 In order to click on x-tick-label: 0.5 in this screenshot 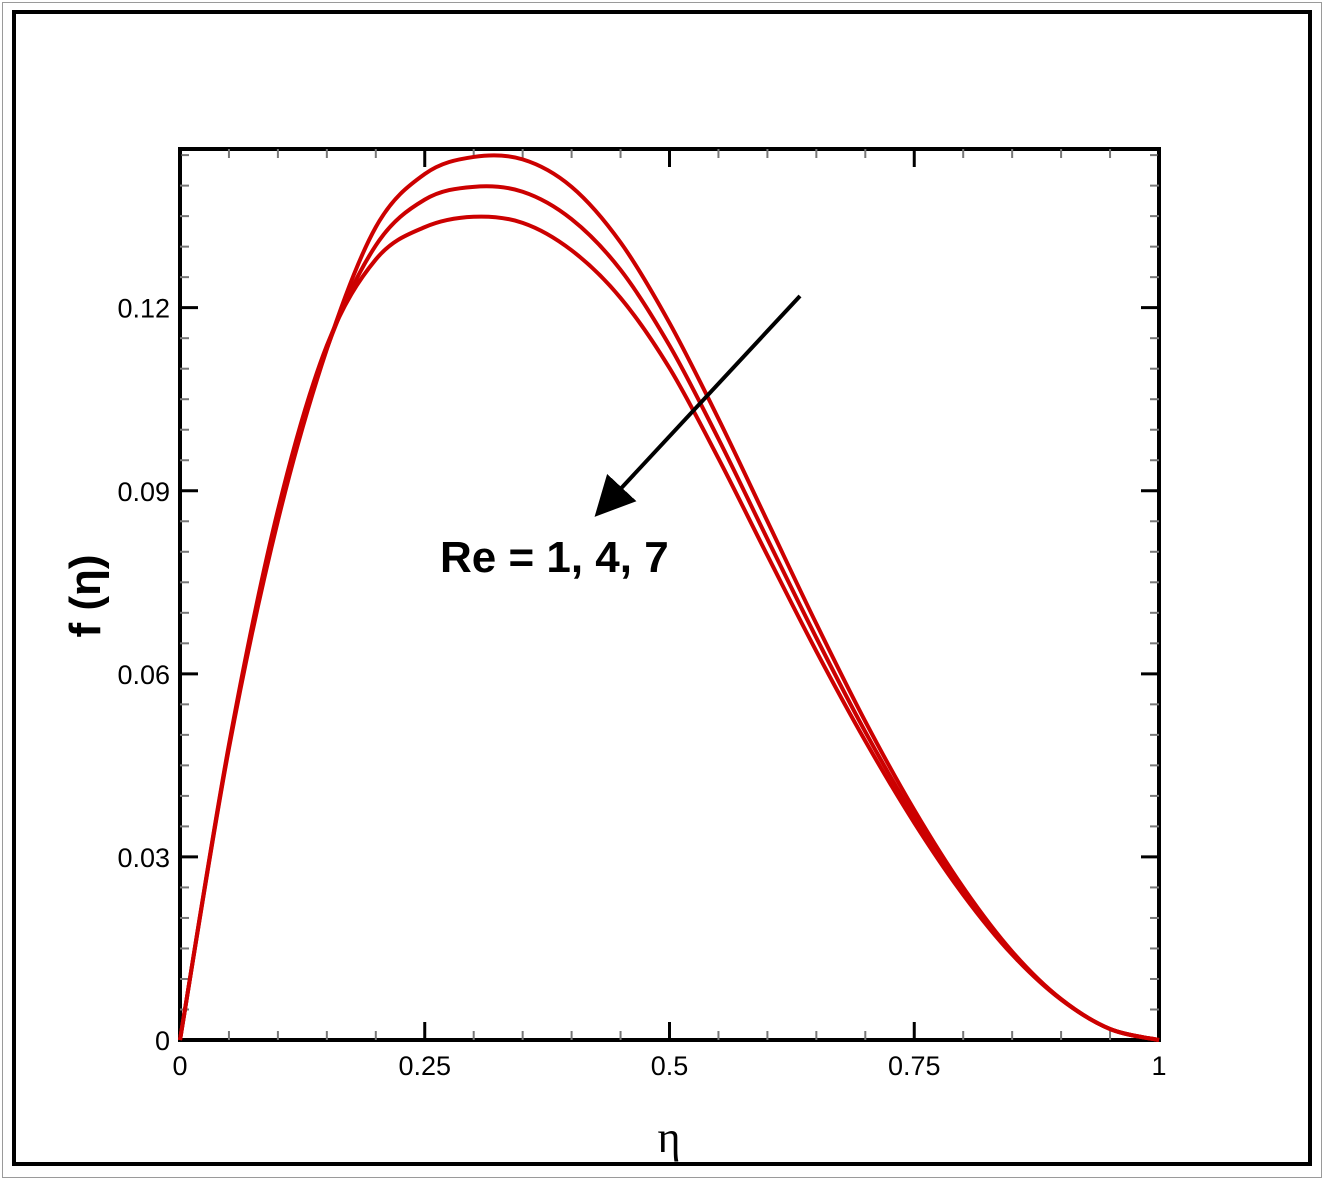, I will do `click(670, 1066)`.